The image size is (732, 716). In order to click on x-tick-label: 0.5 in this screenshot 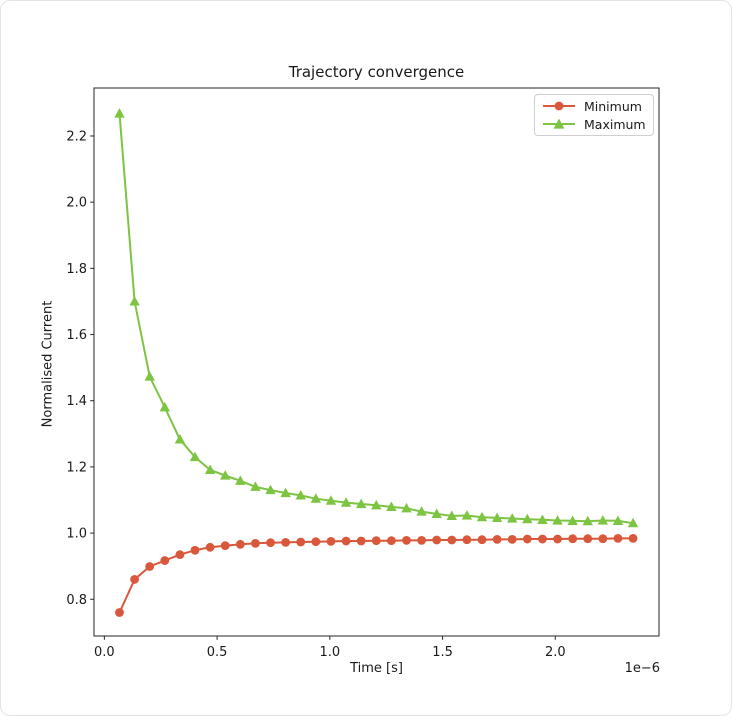, I will do `click(217, 652)`.